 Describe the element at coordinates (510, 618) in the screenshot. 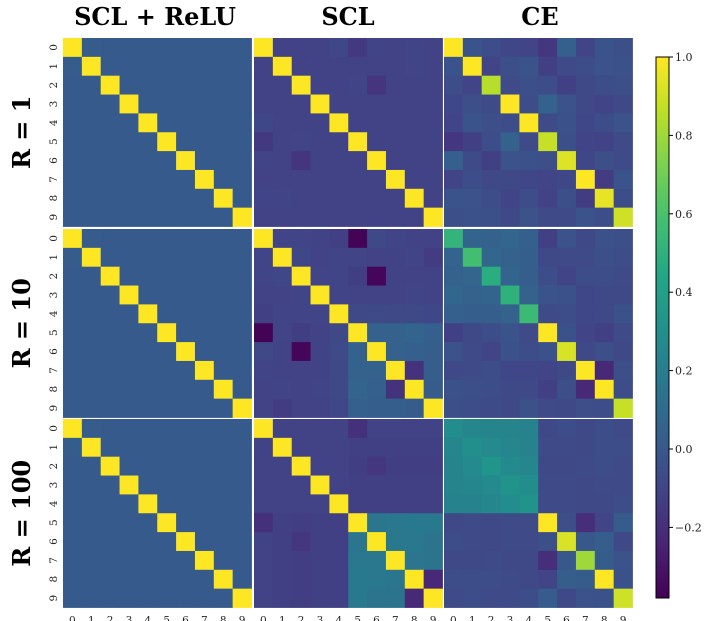

I see `x-tick-label: 3` at that location.